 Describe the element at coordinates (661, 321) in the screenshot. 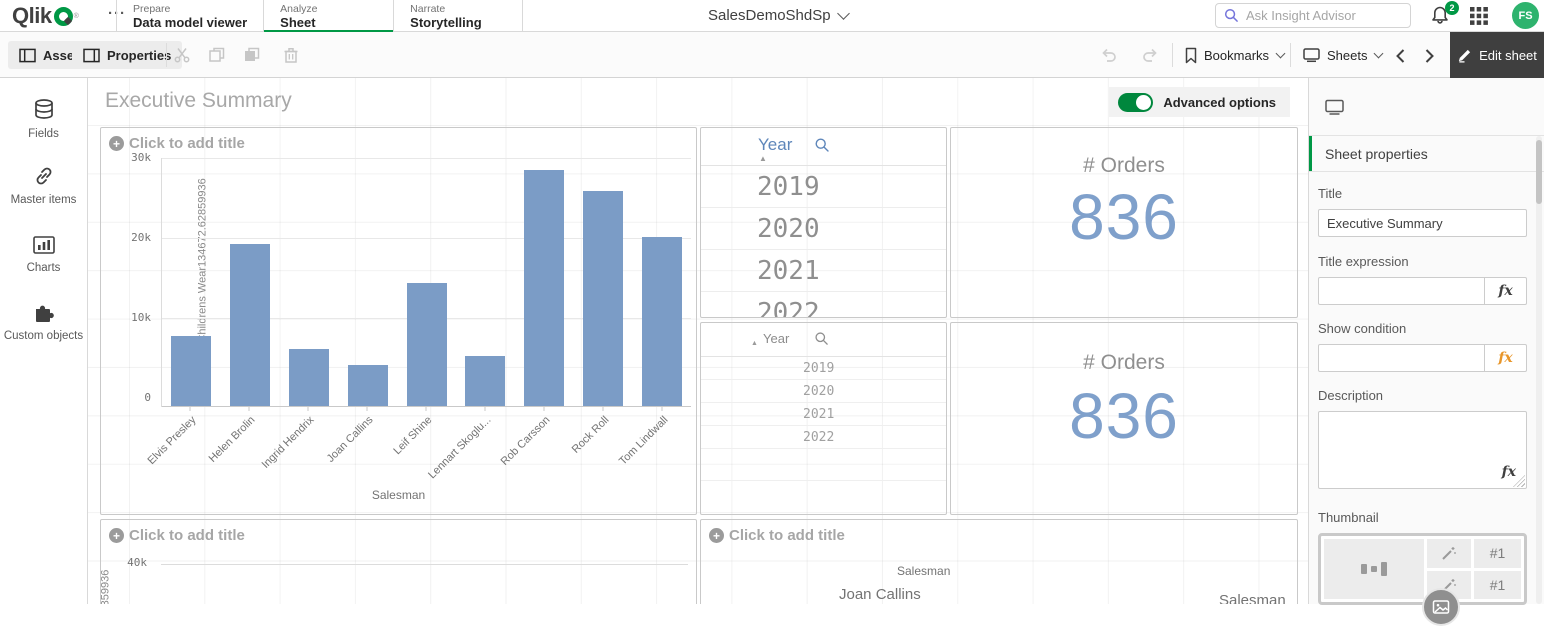

I see `bar-tom-lindwall` at that location.